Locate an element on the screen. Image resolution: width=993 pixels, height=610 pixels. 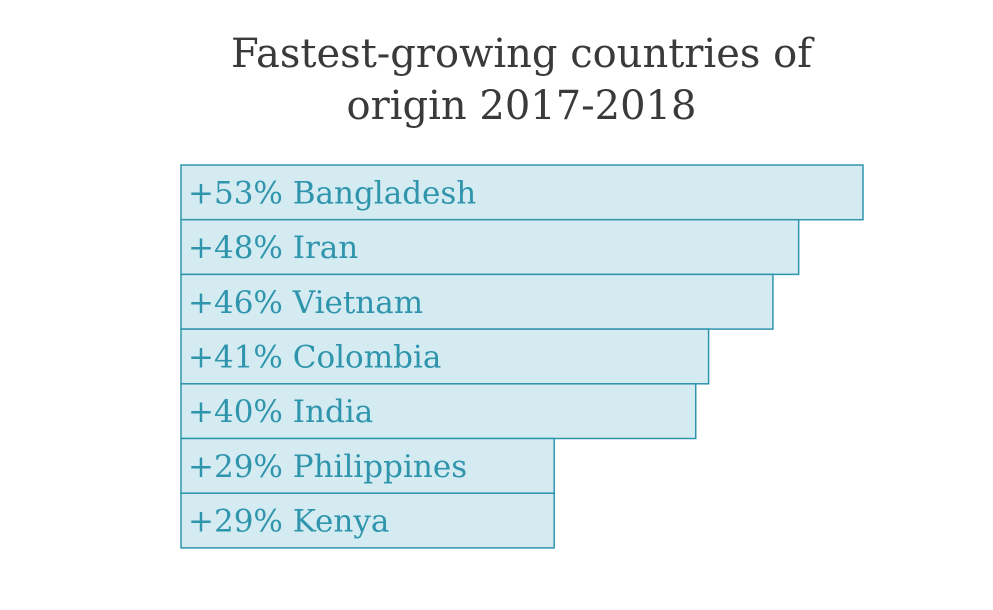
bar-row: +48% Iran is located at coordinates (490, 247).